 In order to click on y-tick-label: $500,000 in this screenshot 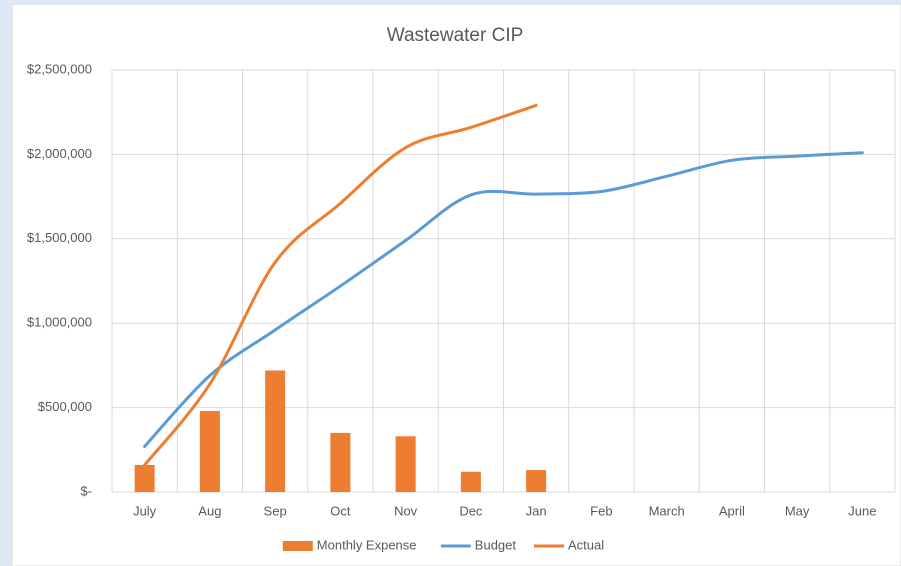, I will do `click(65, 406)`.